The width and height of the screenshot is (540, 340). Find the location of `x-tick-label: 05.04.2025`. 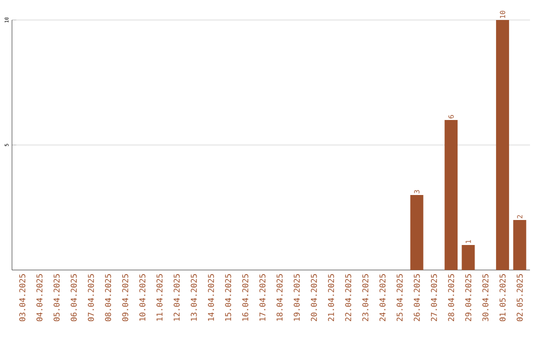

x-tick-label: 05.04.2025 is located at coordinates (57, 298).